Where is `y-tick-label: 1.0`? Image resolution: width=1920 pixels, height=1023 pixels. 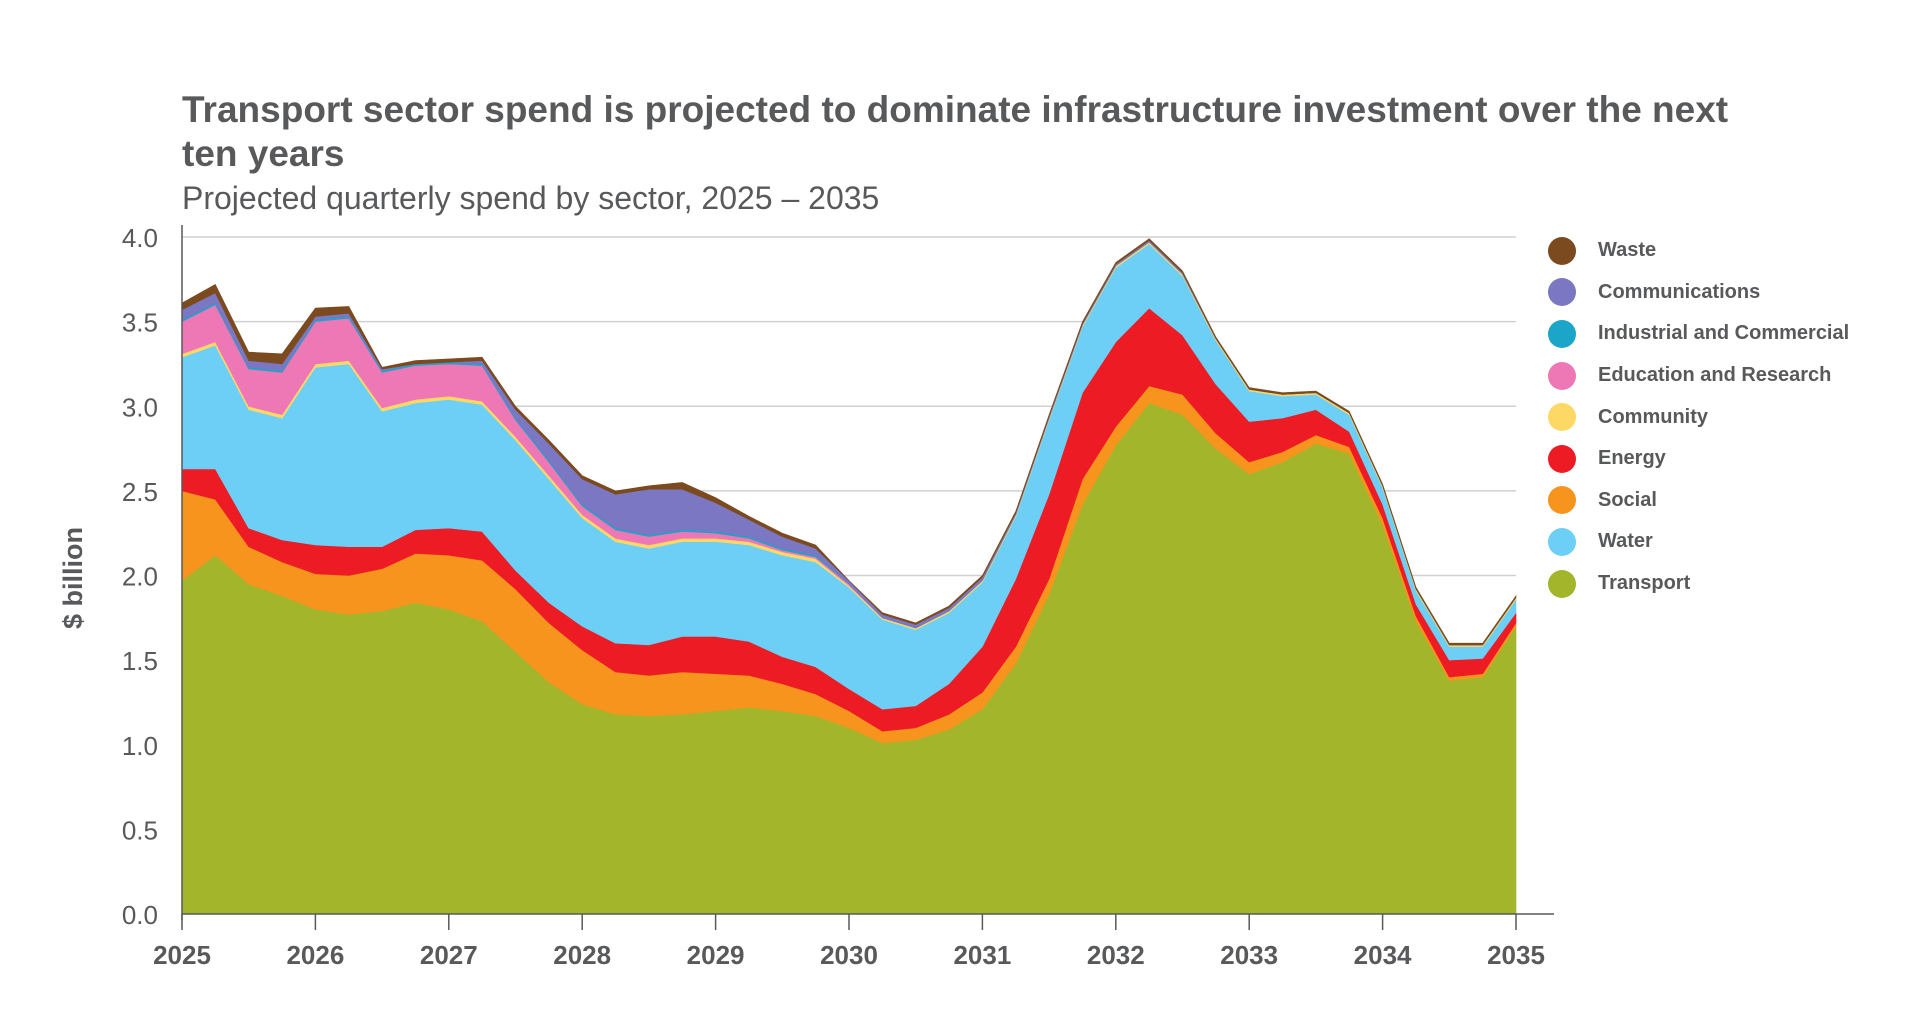
y-tick-label: 1.0 is located at coordinates (140, 746).